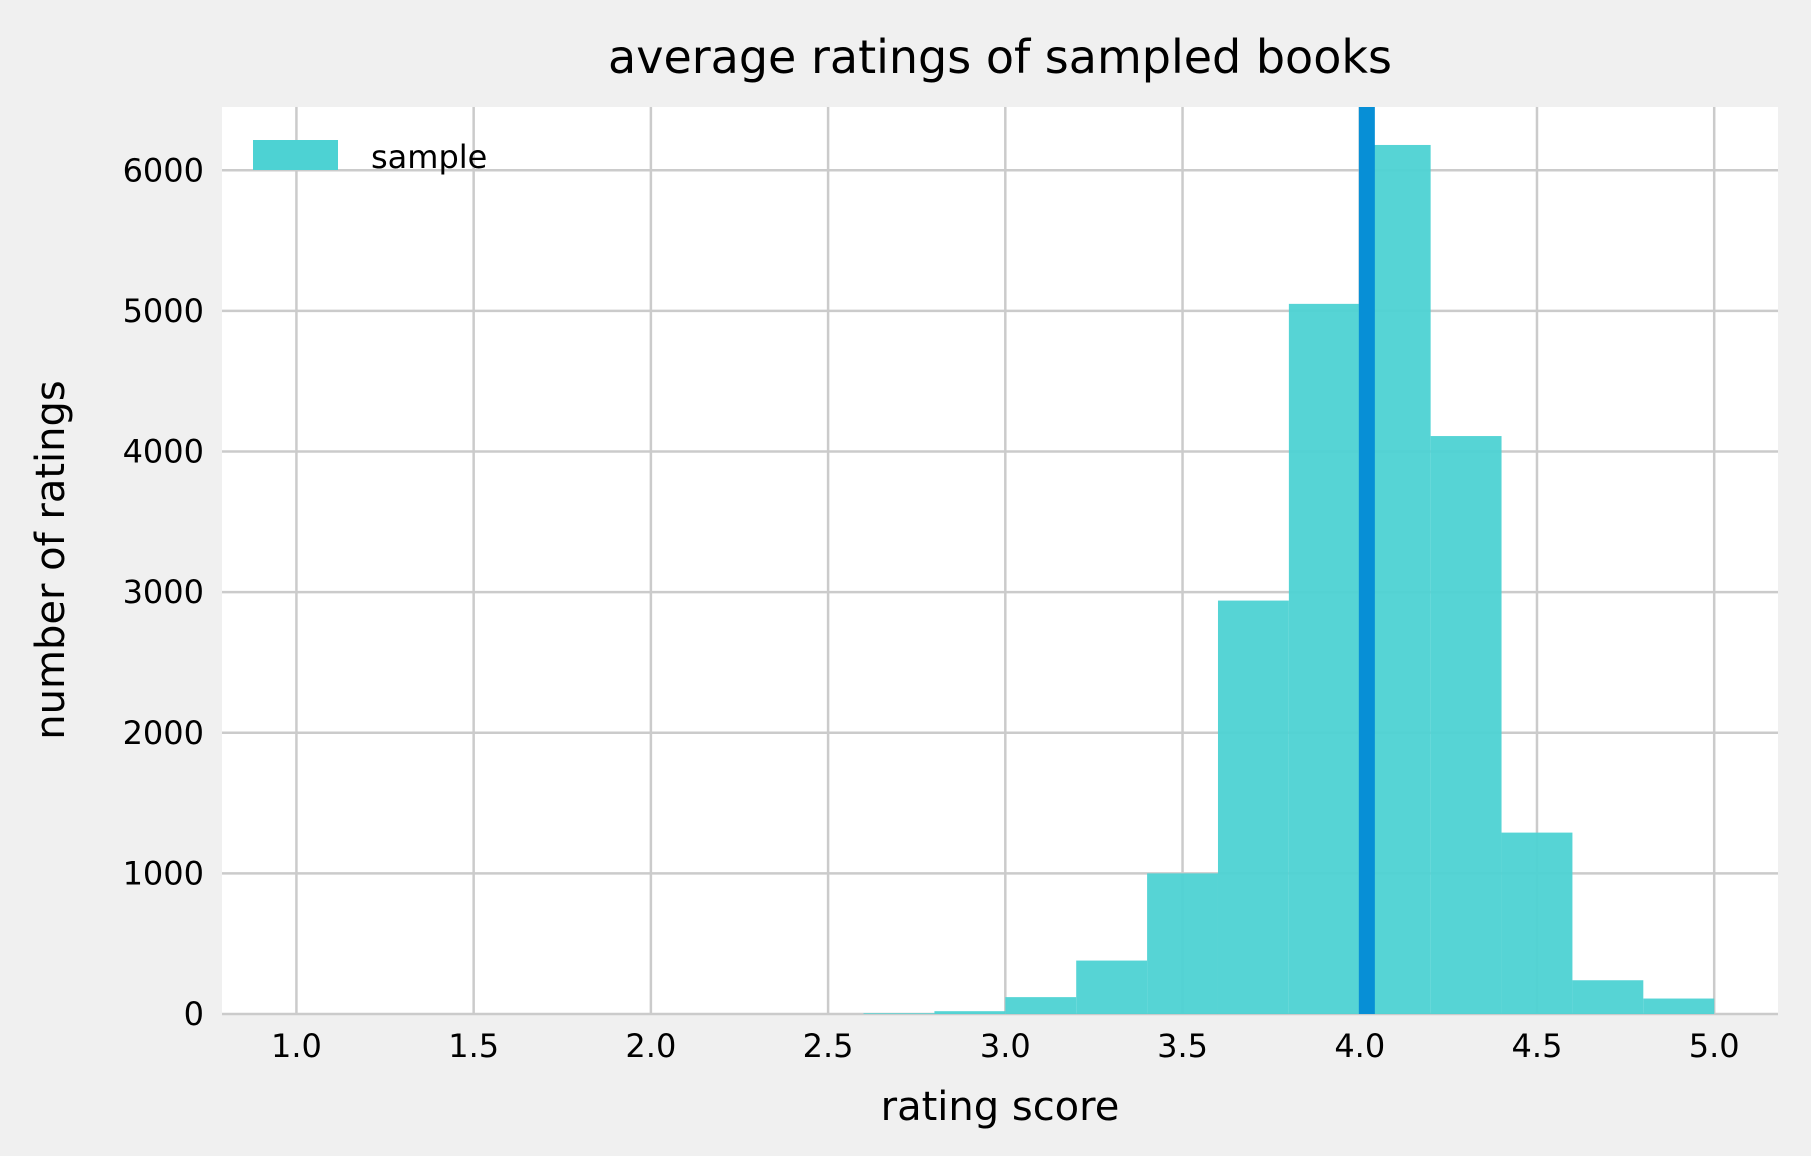 The width and height of the screenshot is (1811, 1156). Describe the element at coordinates (1182, 1046) in the screenshot. I see `x-tick-label-5: 3.5` at that location.